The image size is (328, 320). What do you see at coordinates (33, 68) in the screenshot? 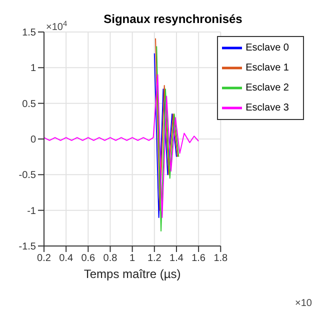
I see `y-tick-label: 1` at bounding box center [33, 68].